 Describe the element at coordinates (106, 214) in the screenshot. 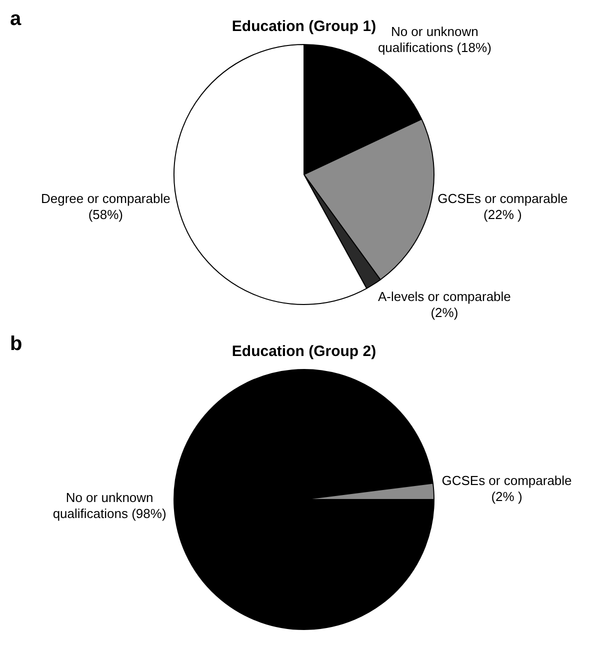

I see `data-label: (58%)` at that location.